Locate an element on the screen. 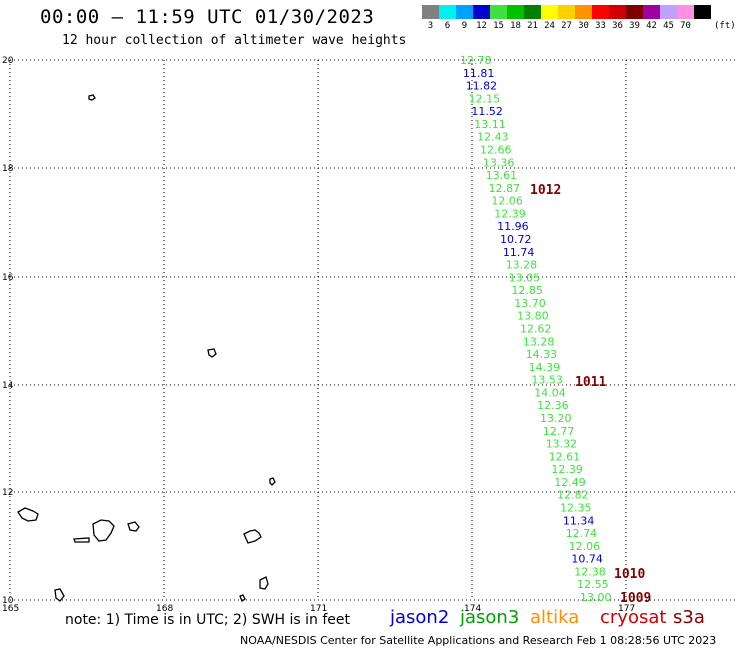 This screenshot has height=650, width=740. pressure-labels: 1012 1011 1010 1009 is located at coordinates (590, 394).